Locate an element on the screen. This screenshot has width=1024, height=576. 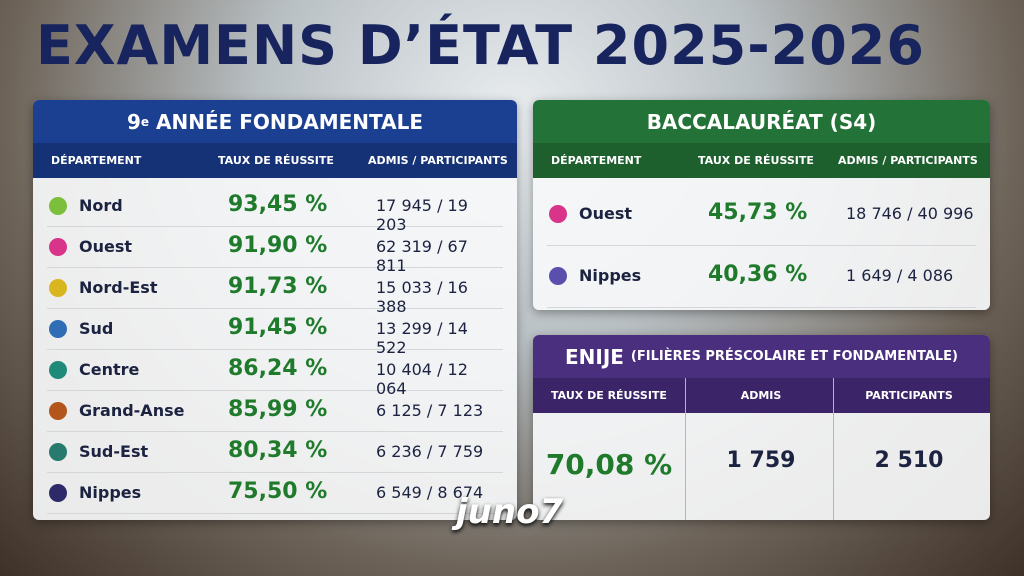
title: EXAMENS D’ÉTAT 2025-2026 is located at coordinates (480, 45).